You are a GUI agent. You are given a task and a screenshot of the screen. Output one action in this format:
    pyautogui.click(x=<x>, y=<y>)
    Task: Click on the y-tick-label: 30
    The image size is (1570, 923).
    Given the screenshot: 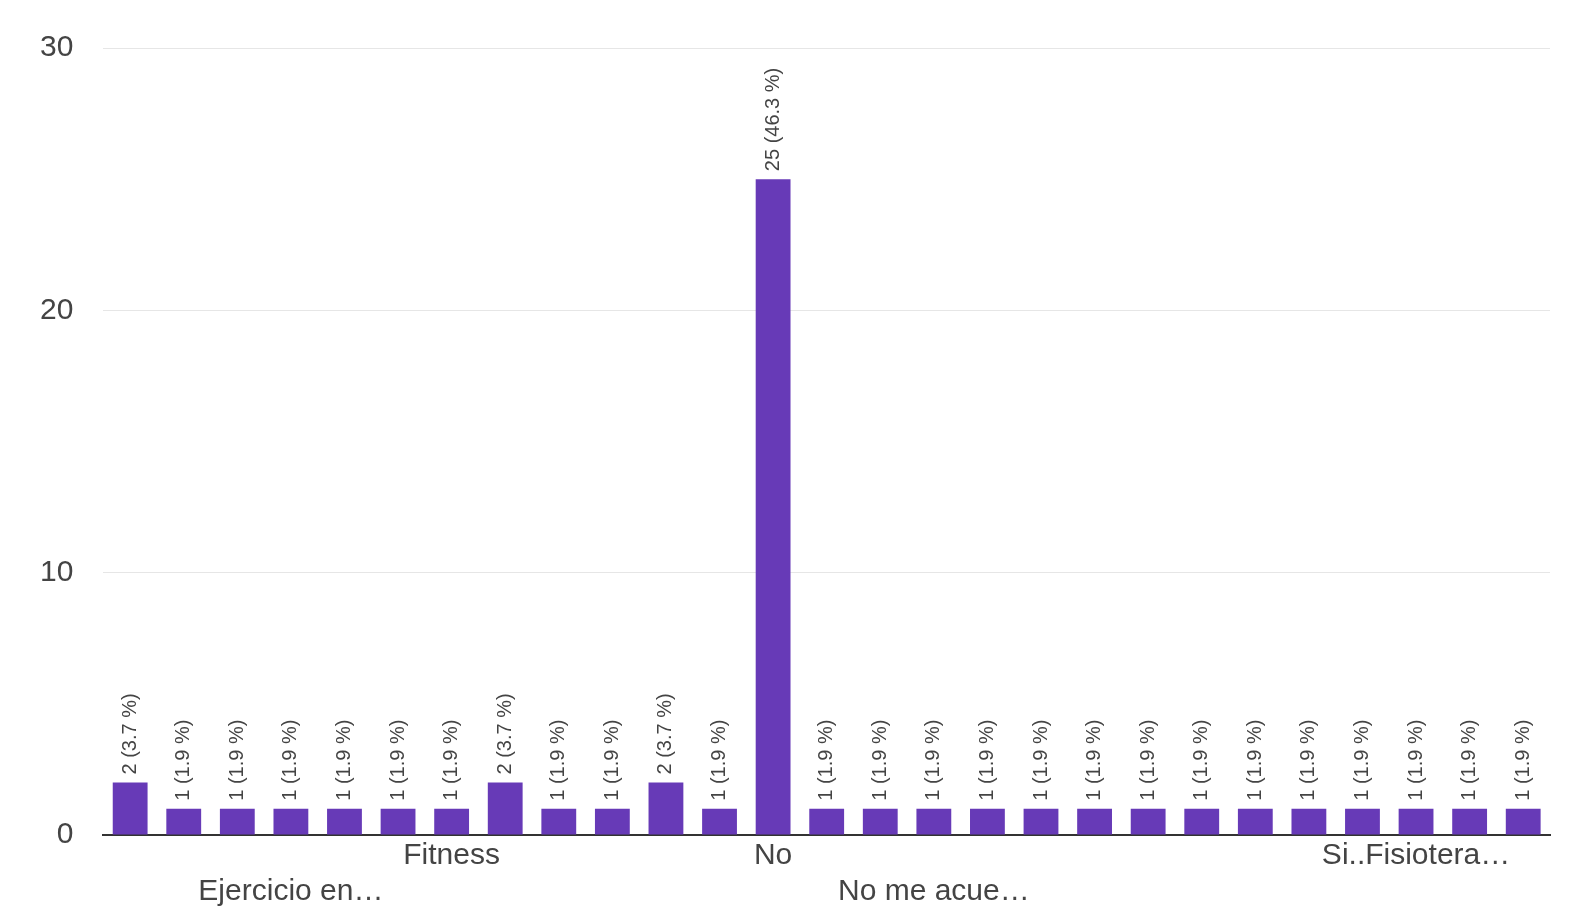 What is the action you would take?
    pyautogui.click(x=56, y=46)
    